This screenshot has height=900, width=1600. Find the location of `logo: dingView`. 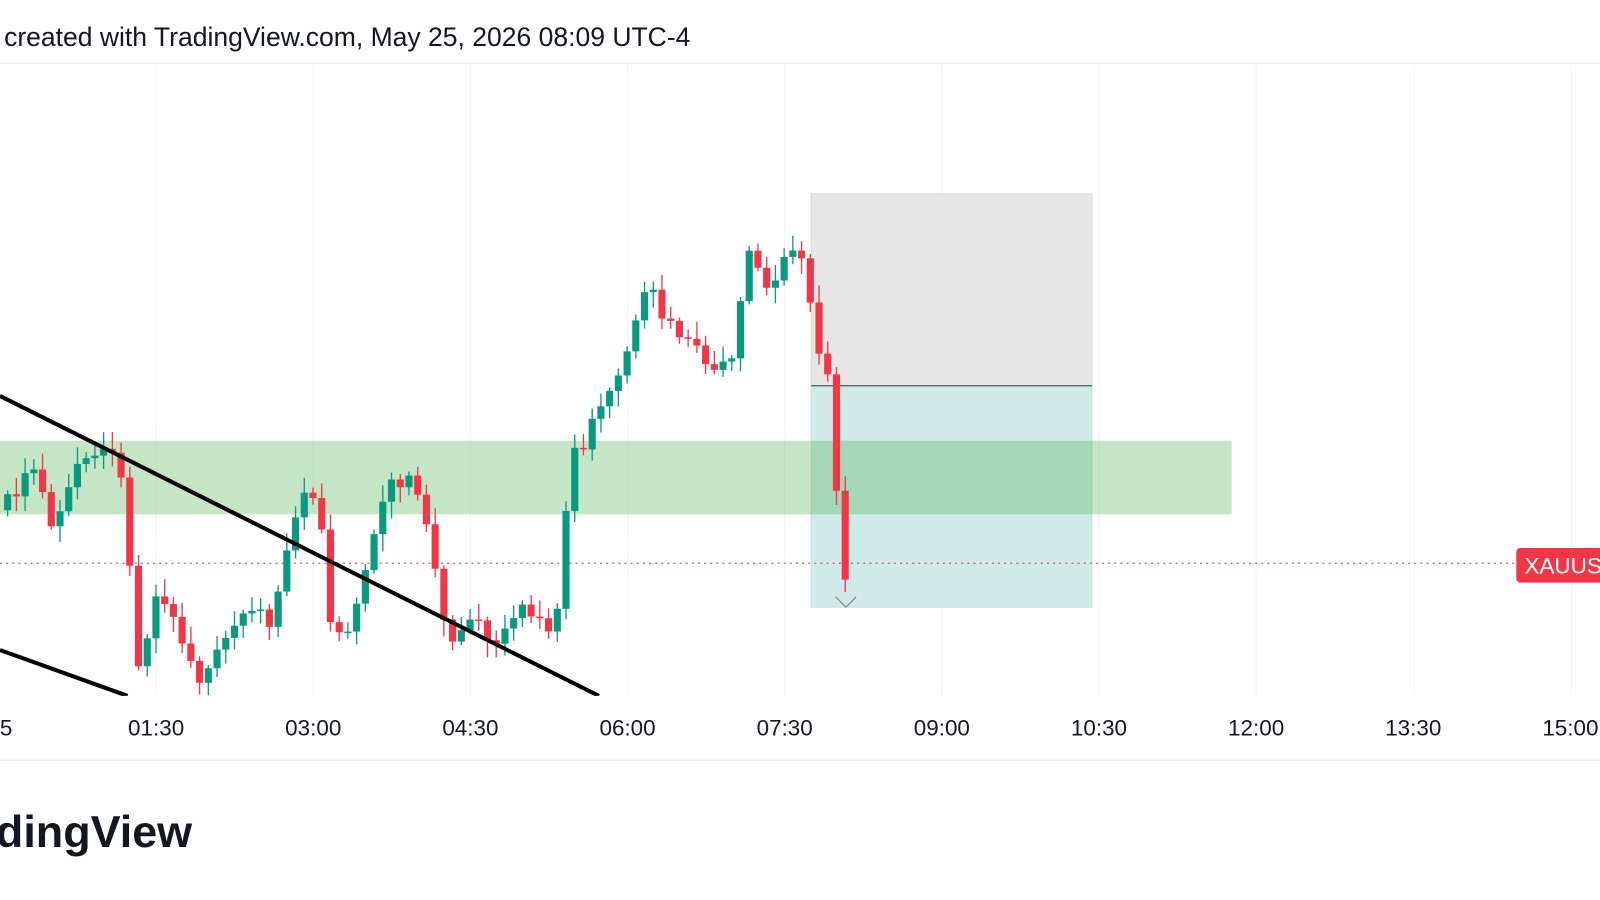

logo: dingView is located at coordinates (96, 831).